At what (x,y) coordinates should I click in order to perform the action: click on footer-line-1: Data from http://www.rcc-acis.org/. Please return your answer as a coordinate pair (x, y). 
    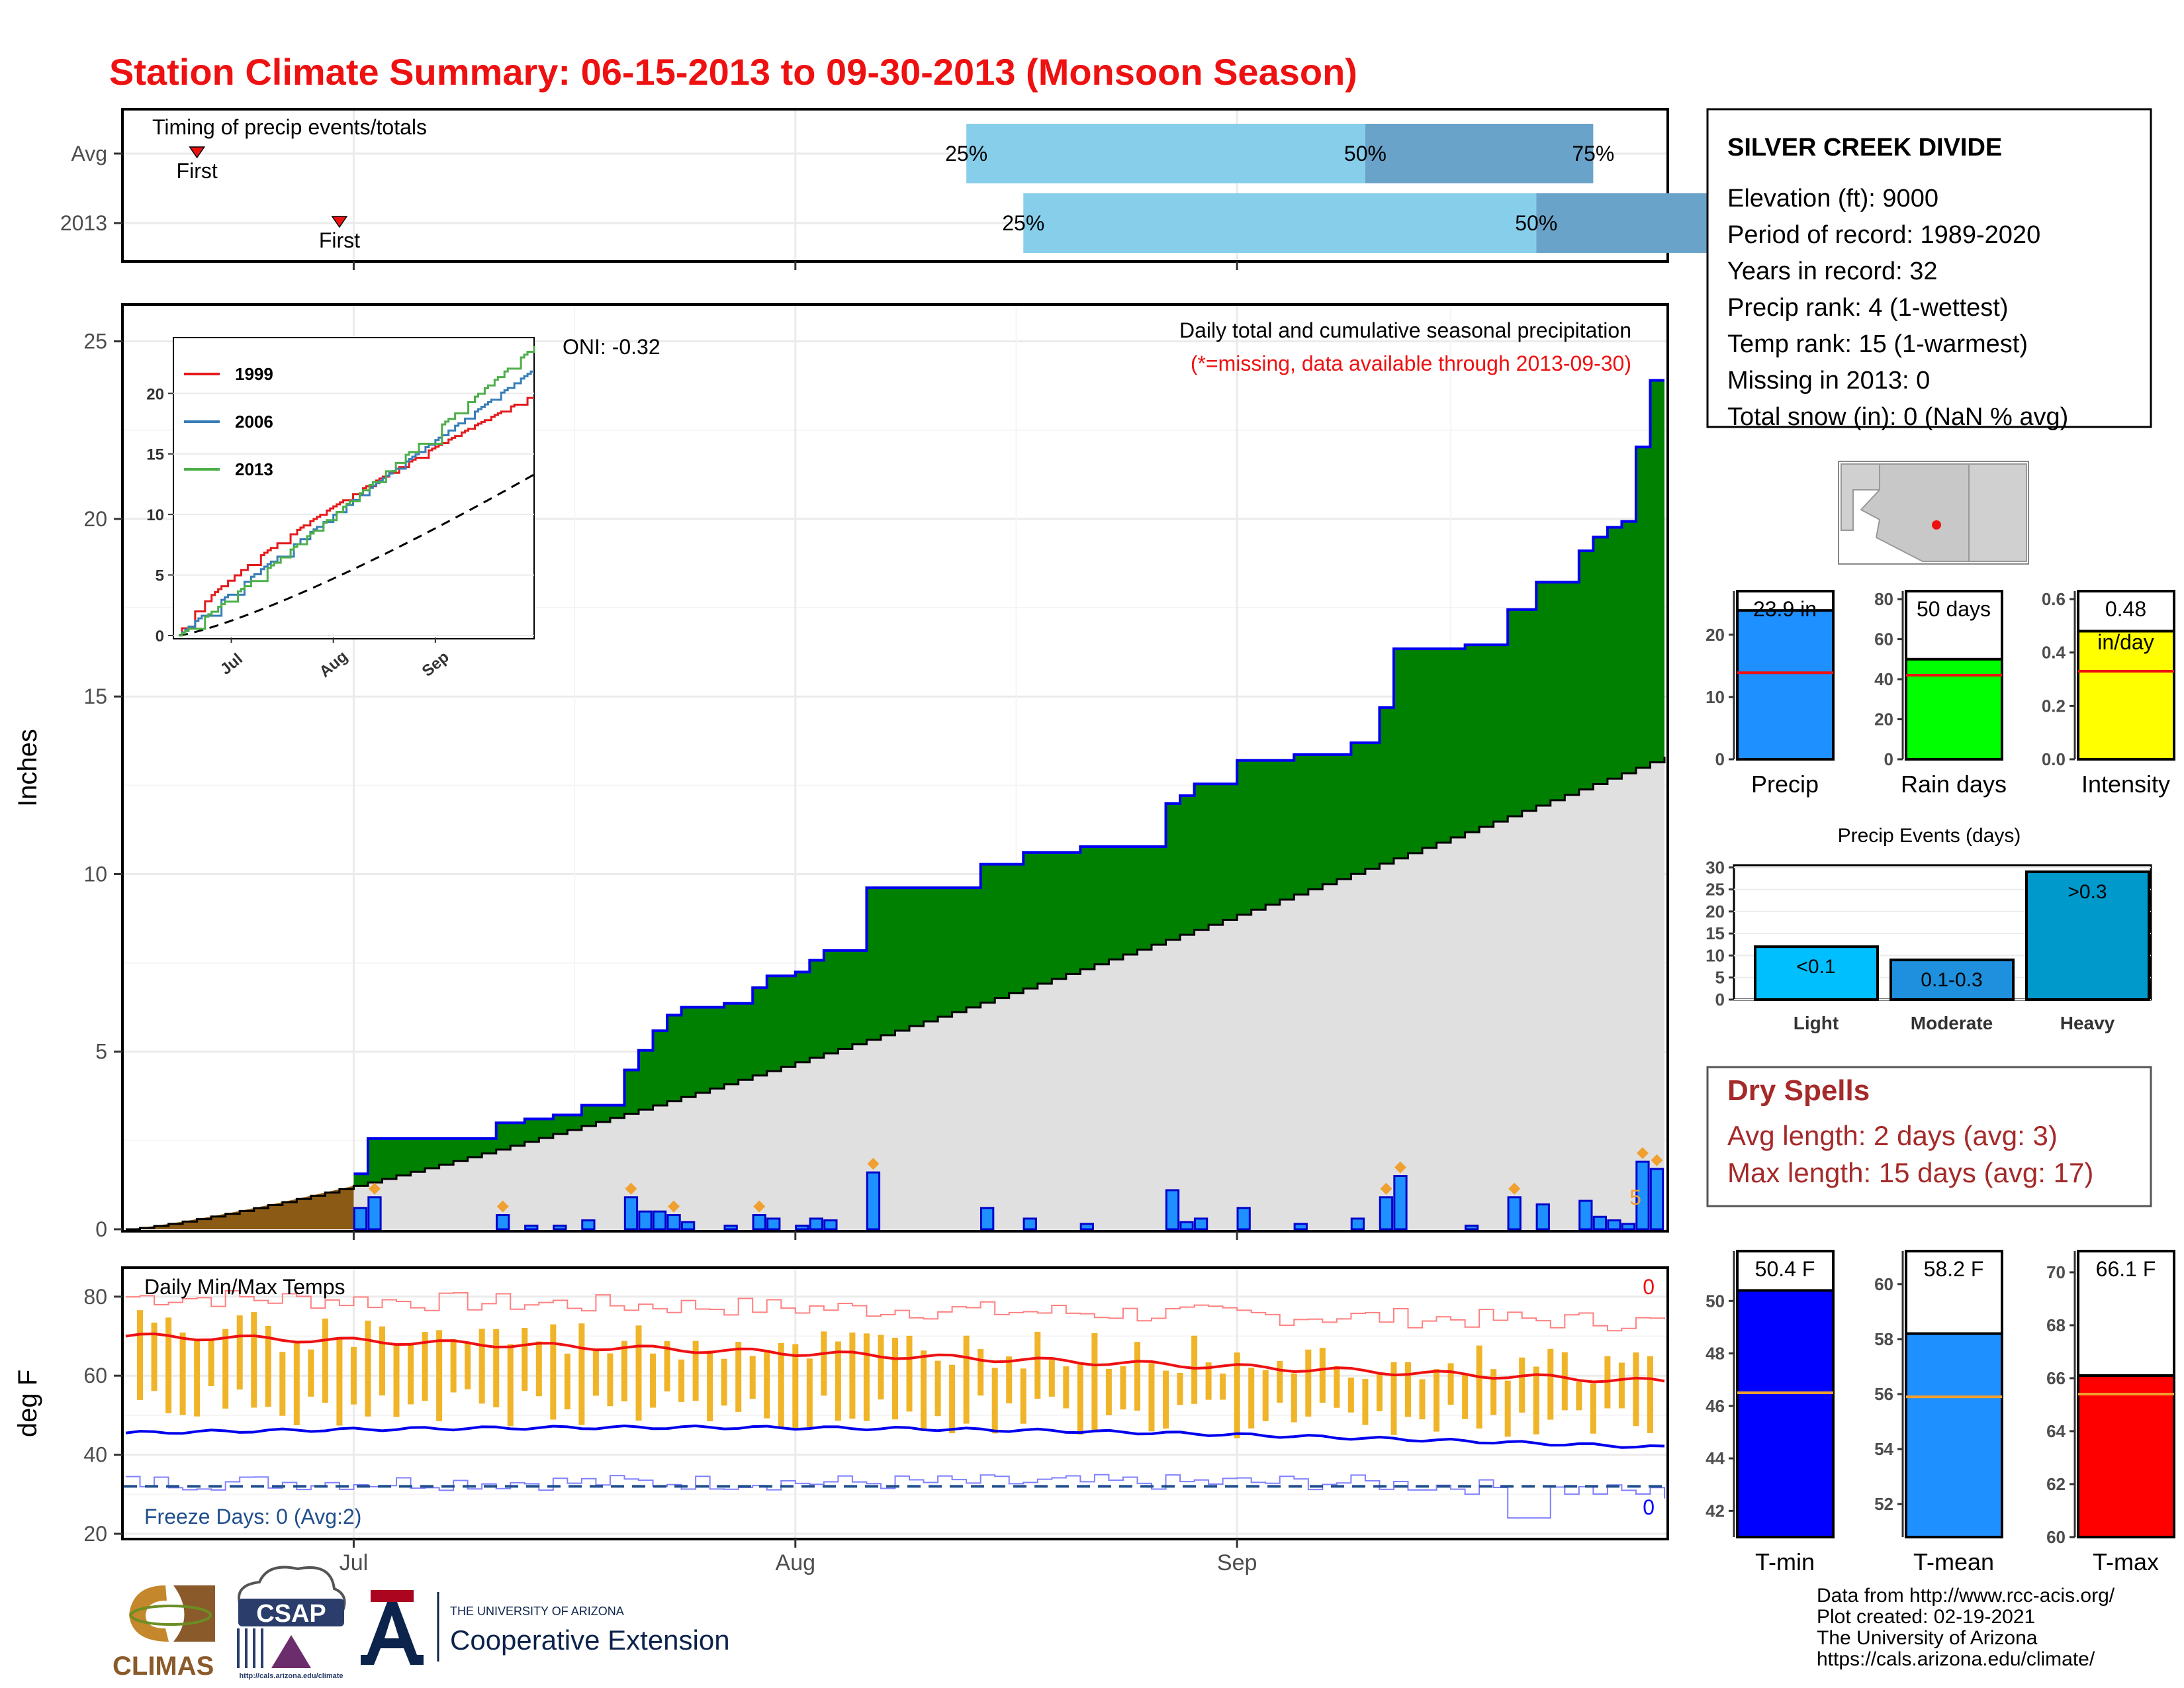
    Looking at the image, I should click on (1966, 1596).